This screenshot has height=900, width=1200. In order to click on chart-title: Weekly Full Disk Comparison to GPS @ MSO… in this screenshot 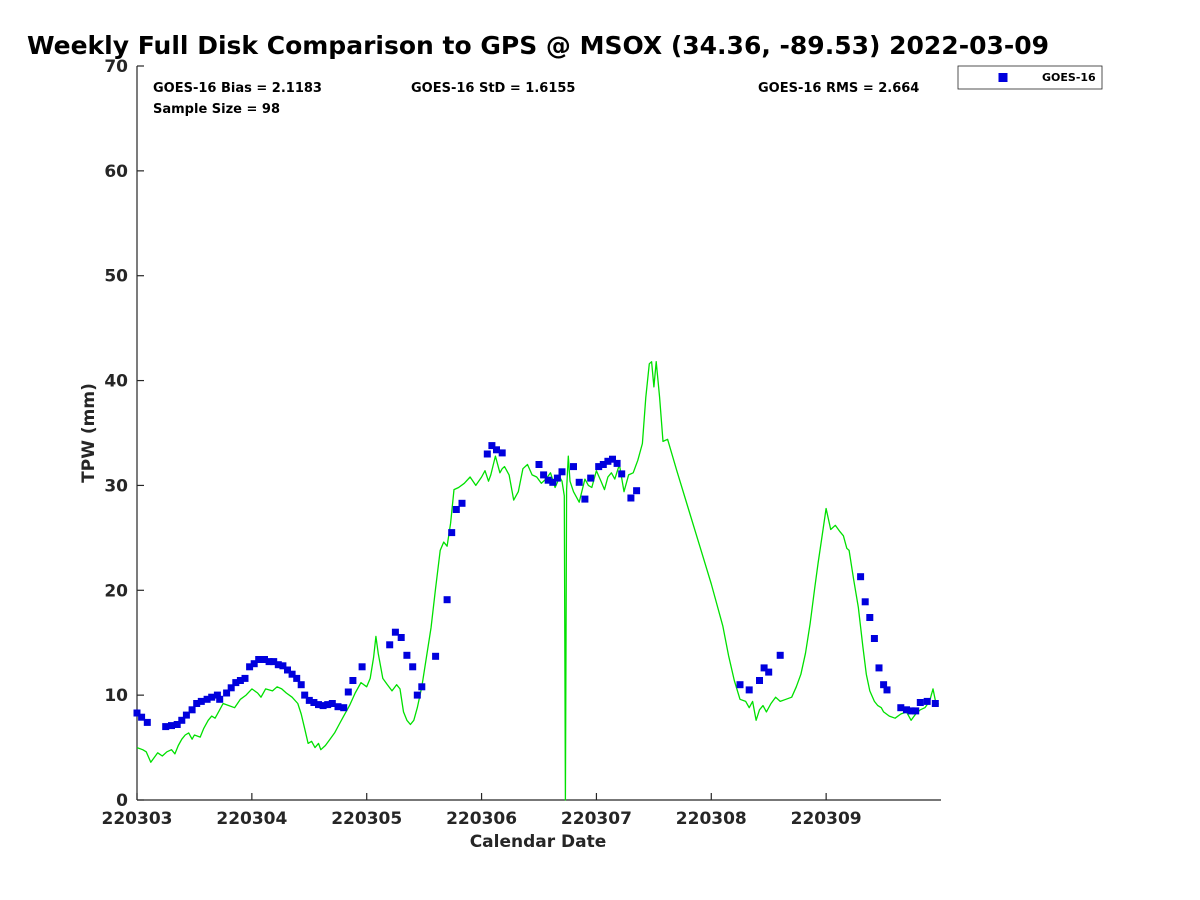, I will do `click(538, 45)`.